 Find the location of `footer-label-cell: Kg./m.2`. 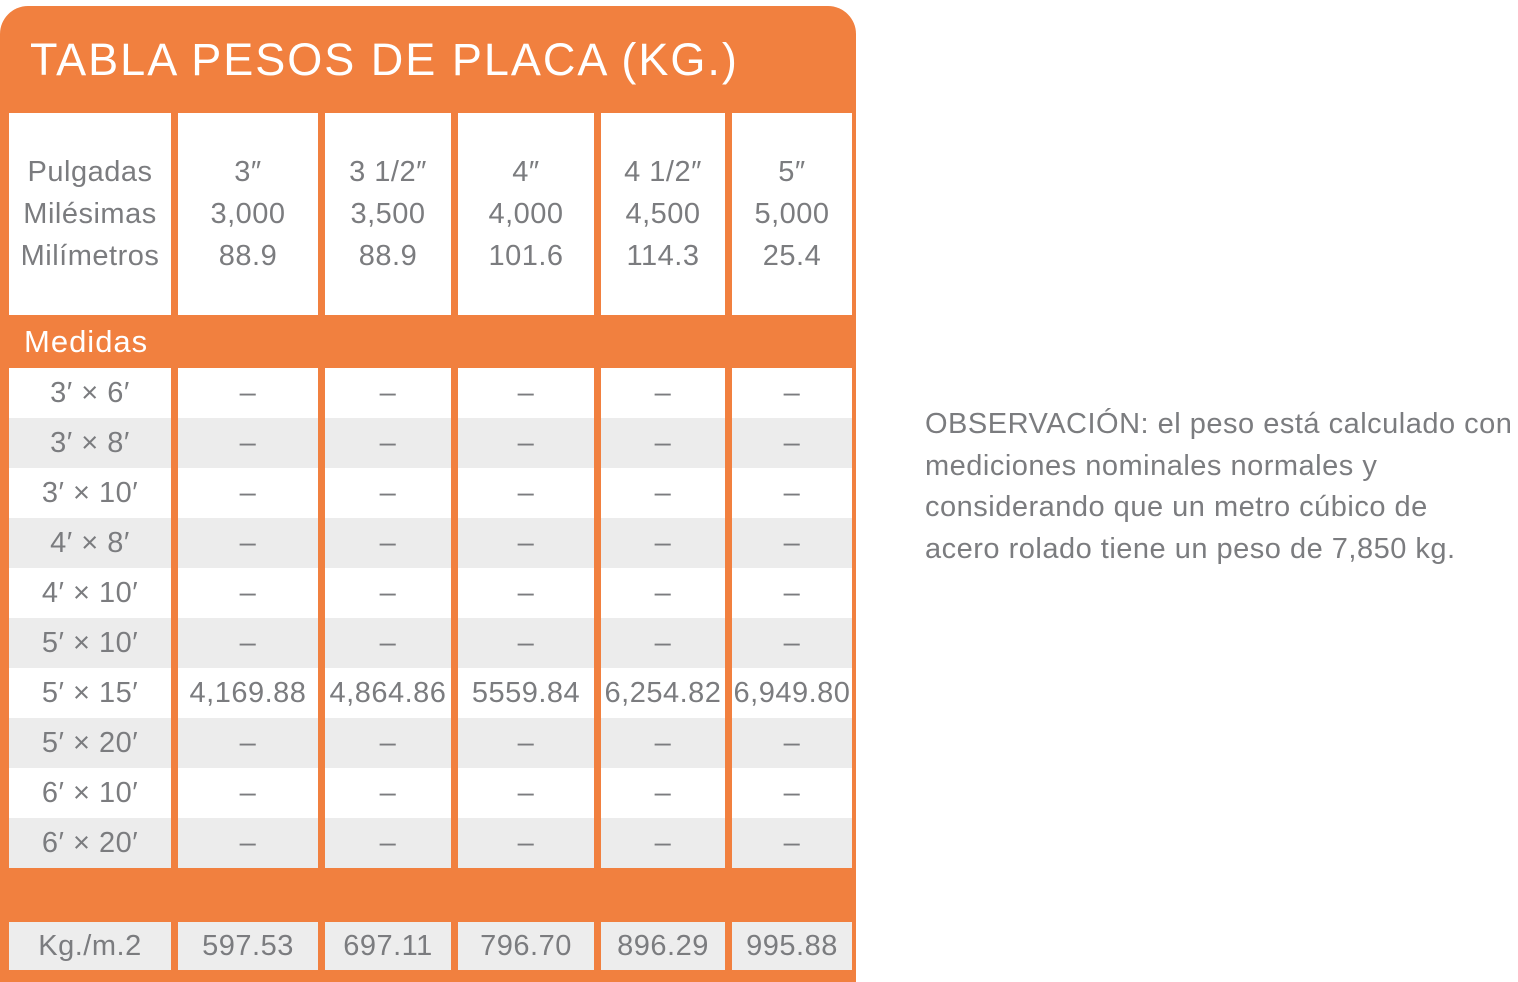

footer-label-cell: Kg./m.2 is located at coordinates (90, 946).